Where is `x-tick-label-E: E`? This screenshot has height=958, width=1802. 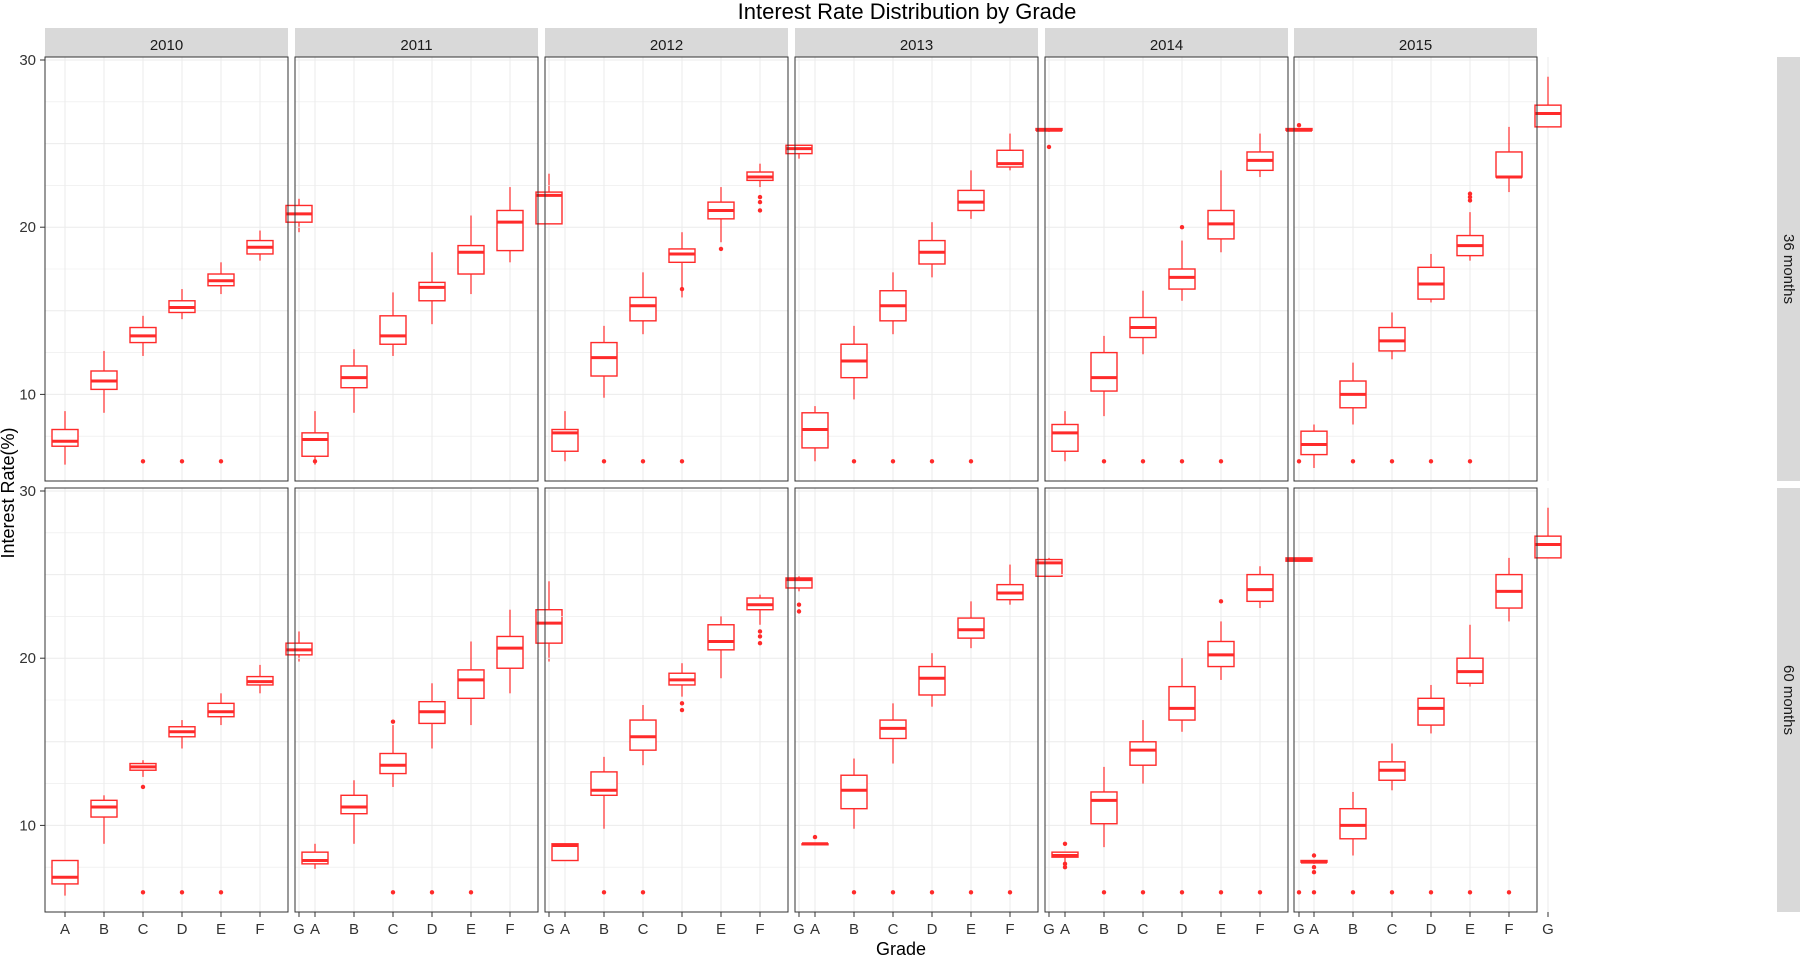
x-tick-label-E: E is located at coordinates (721, 929).